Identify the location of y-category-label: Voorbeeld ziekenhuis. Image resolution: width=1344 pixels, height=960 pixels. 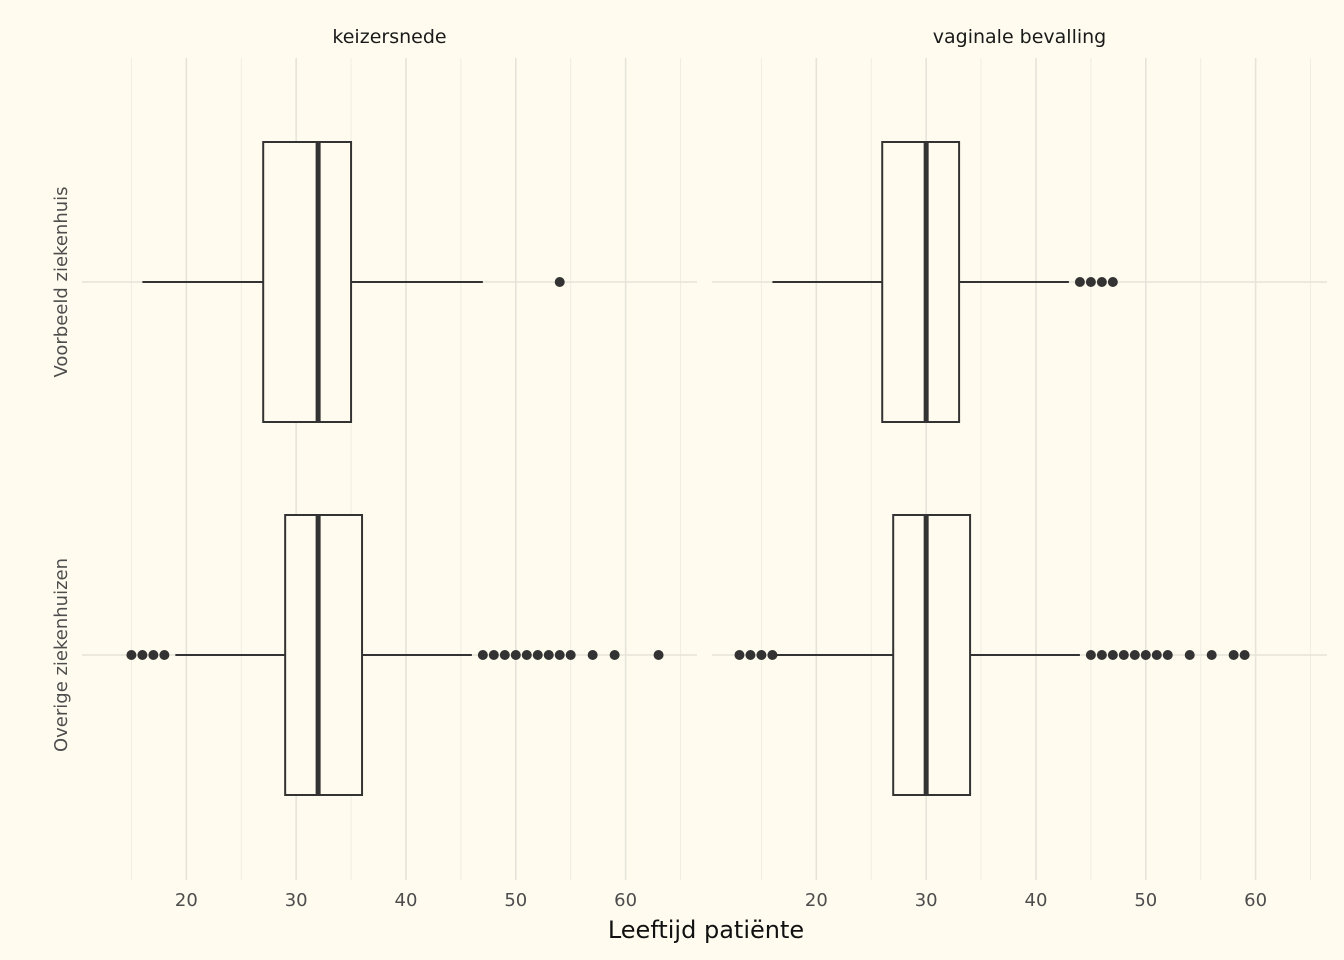
(61, 281).